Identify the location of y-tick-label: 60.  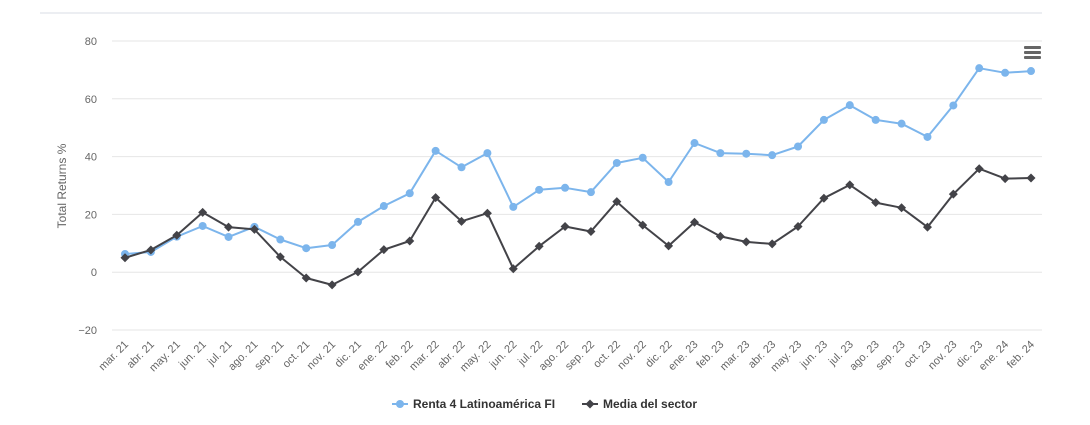
(91, 100).